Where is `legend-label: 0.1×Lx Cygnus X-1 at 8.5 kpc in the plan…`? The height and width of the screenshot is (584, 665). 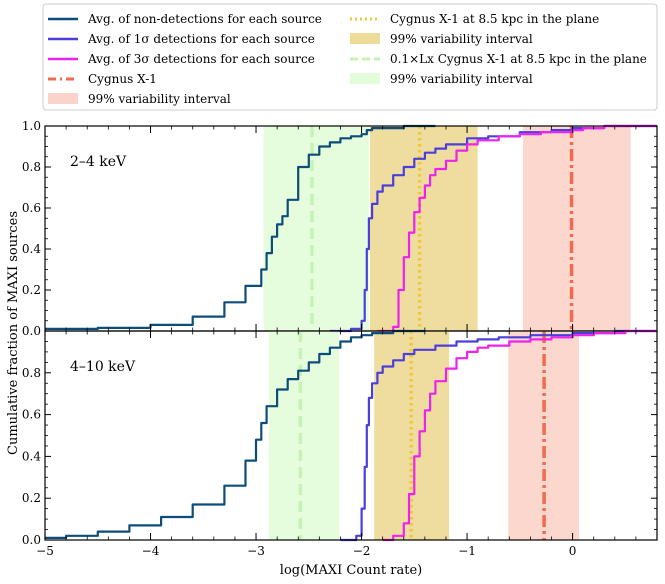 legend-label: 0.1×Lx Cygnus X-1 at 8.5 kpc in the plan… is located at coordinates (518, 59).